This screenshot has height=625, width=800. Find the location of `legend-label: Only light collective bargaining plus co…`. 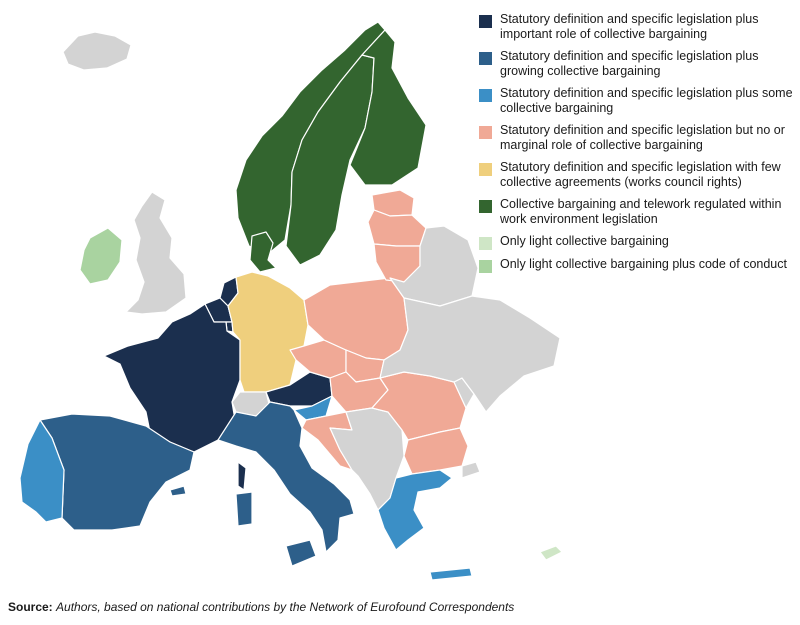

legend-label: Only light collective bargaining plus co… is located at coordinates (643, 264).